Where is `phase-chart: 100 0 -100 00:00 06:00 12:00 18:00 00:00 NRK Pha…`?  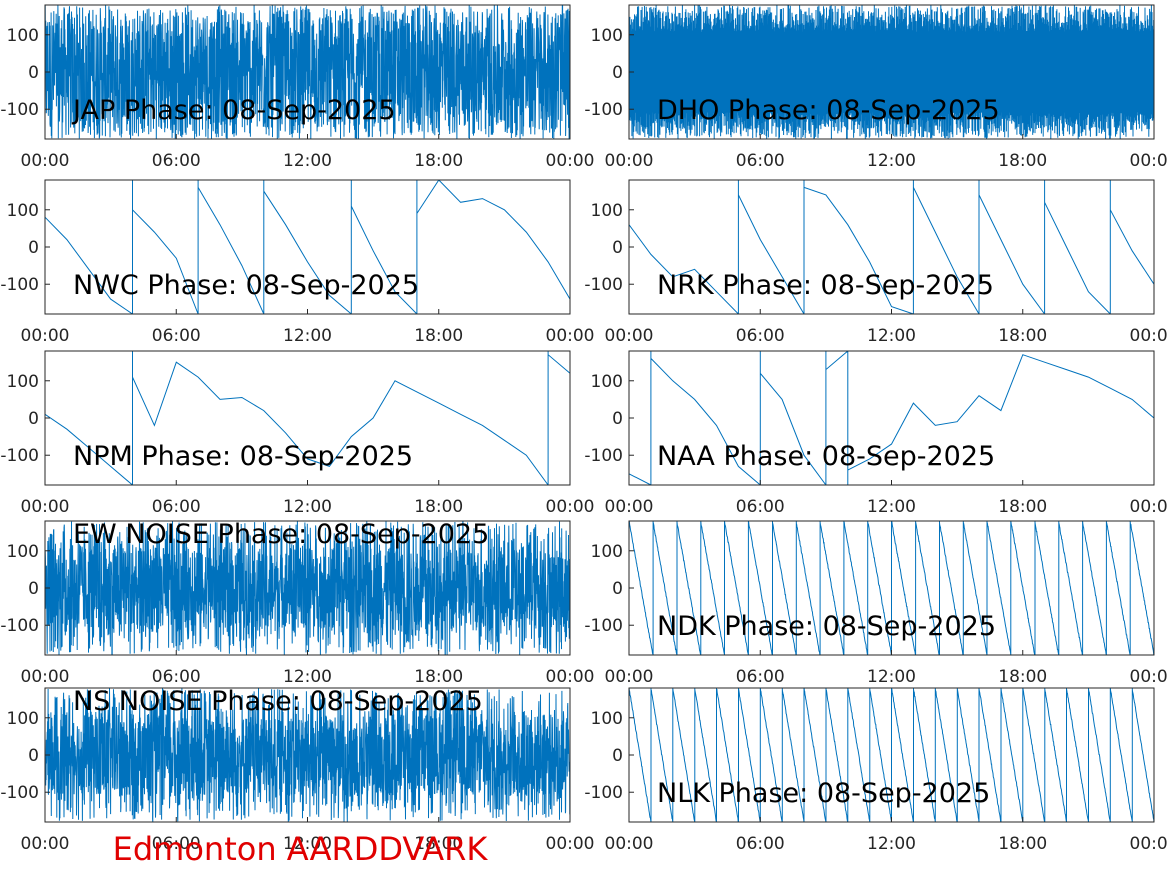 phase-chart: 100 0 -100 00:00 06:00 12:00 18:00 00:00 NRK Pha… is located at coordinates (875, 262).